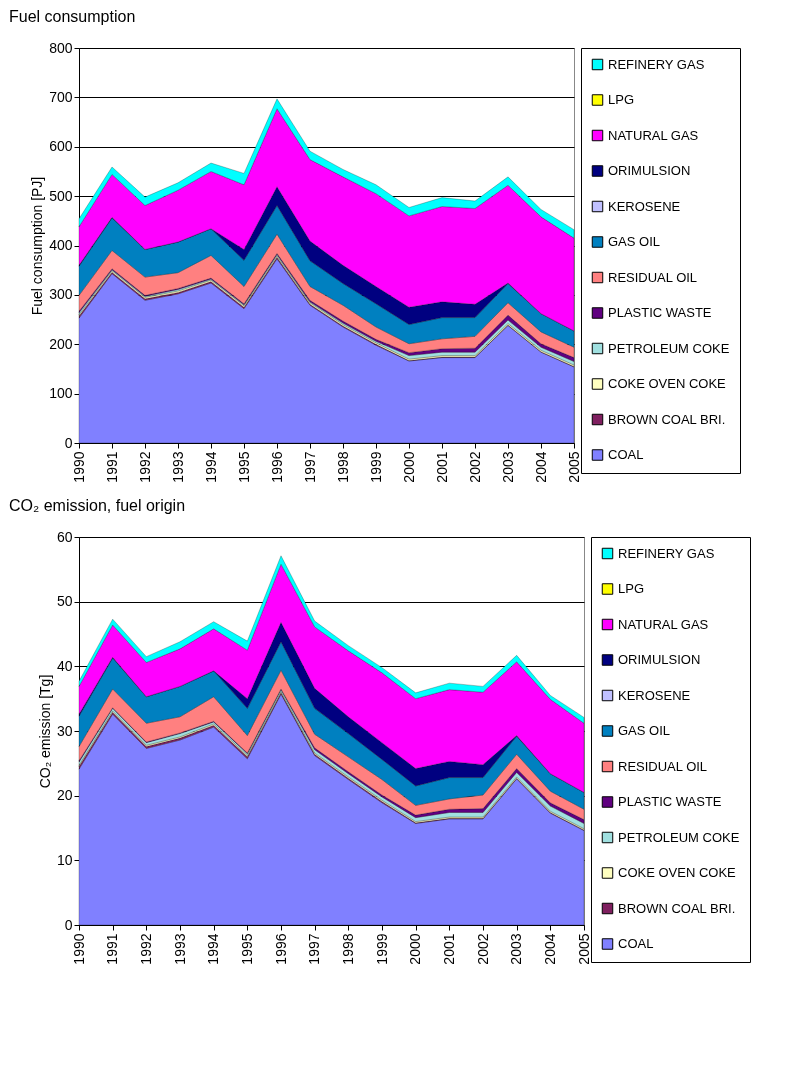 The height and width of the screenshot is (1066, 801). What do you see at coordinates (61, 146) in the screenshot?
I see `y-tick-label: 600` at bounding box center [61, 146].